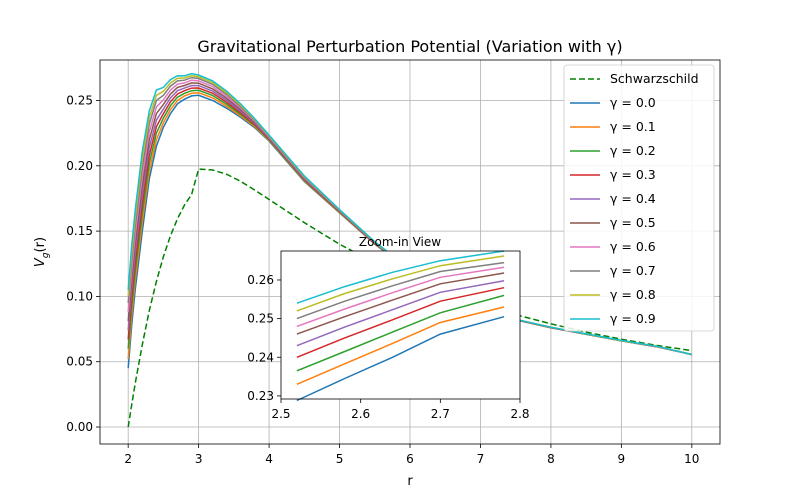  What do you see at coordinates (260, 319) in the screenshot?
I see `inset-y-tick-label: 0.25` at bounding box center [260, 319].